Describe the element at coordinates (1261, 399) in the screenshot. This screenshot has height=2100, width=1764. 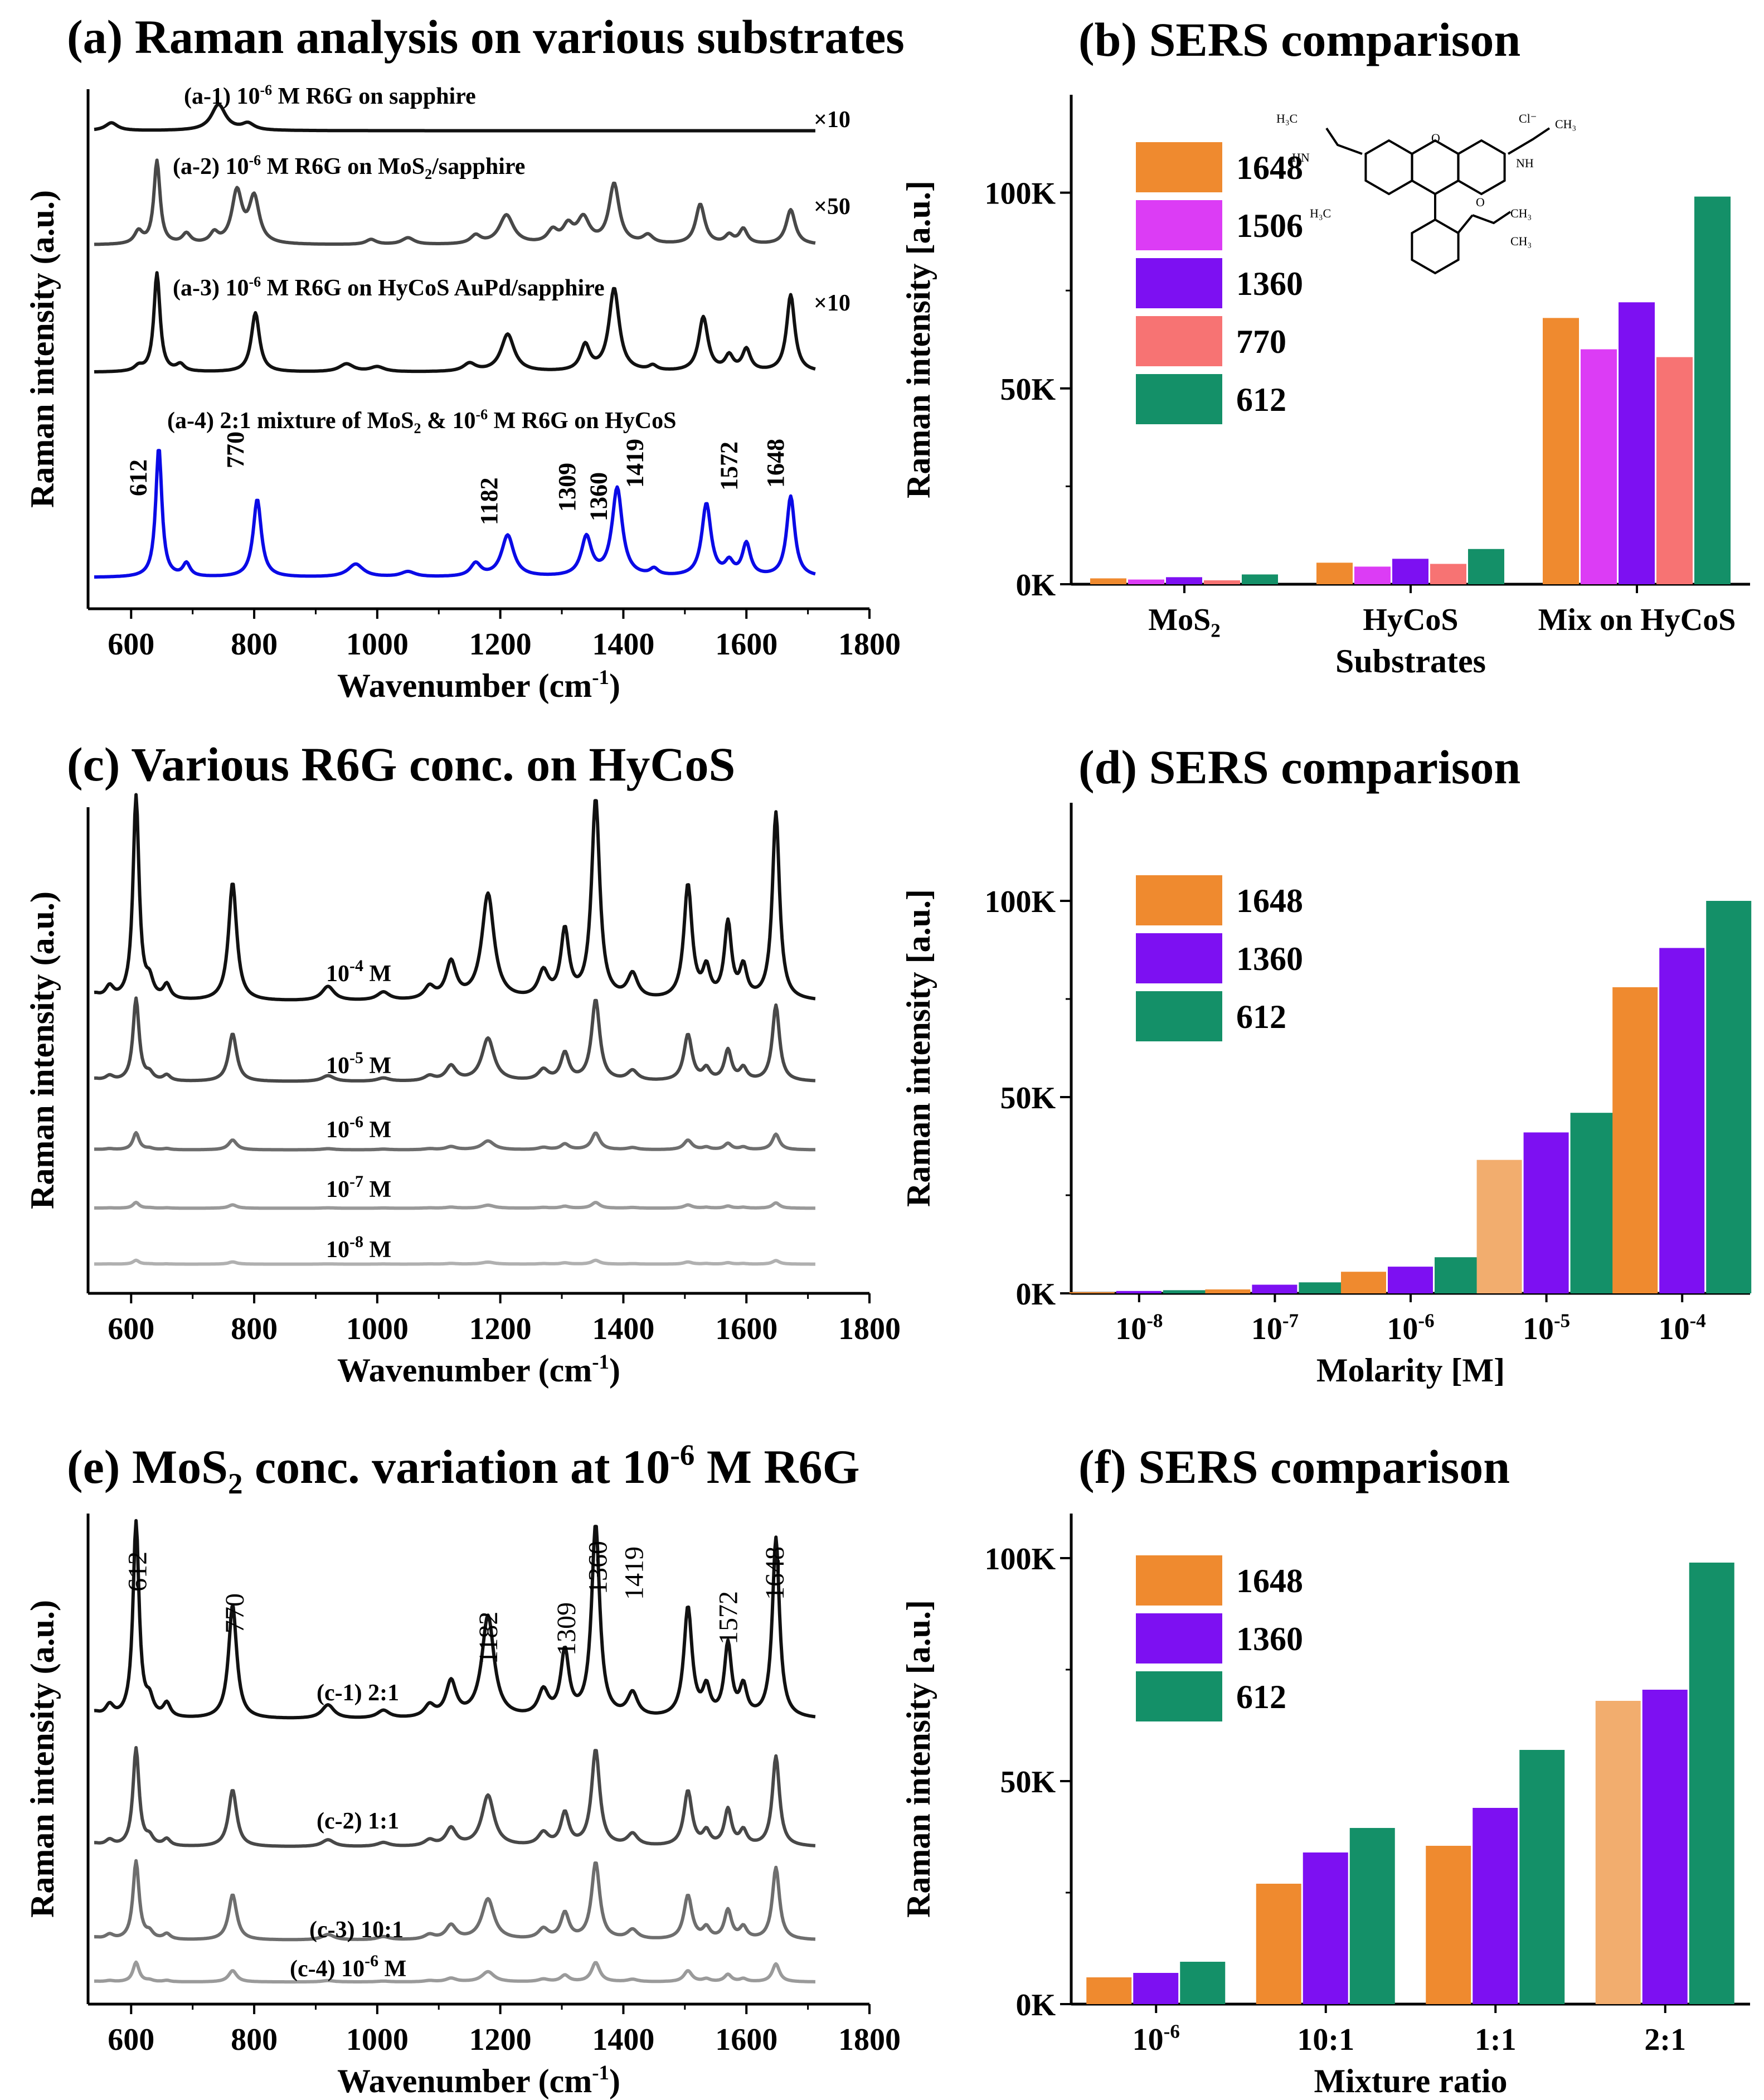
I see `legend-label-612: 612` at that location.